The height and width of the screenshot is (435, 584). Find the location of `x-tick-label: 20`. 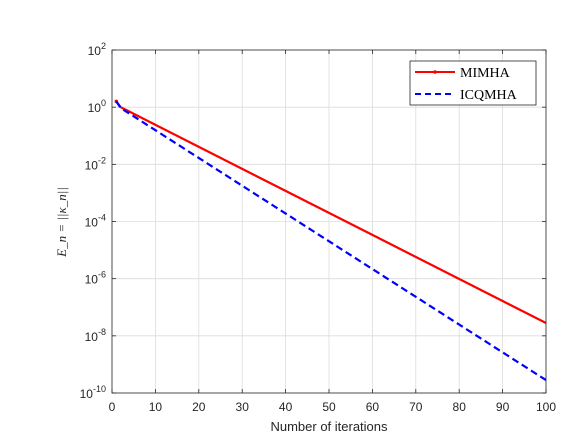

x-tick-label: 20 is located at coordinates (199, 407).